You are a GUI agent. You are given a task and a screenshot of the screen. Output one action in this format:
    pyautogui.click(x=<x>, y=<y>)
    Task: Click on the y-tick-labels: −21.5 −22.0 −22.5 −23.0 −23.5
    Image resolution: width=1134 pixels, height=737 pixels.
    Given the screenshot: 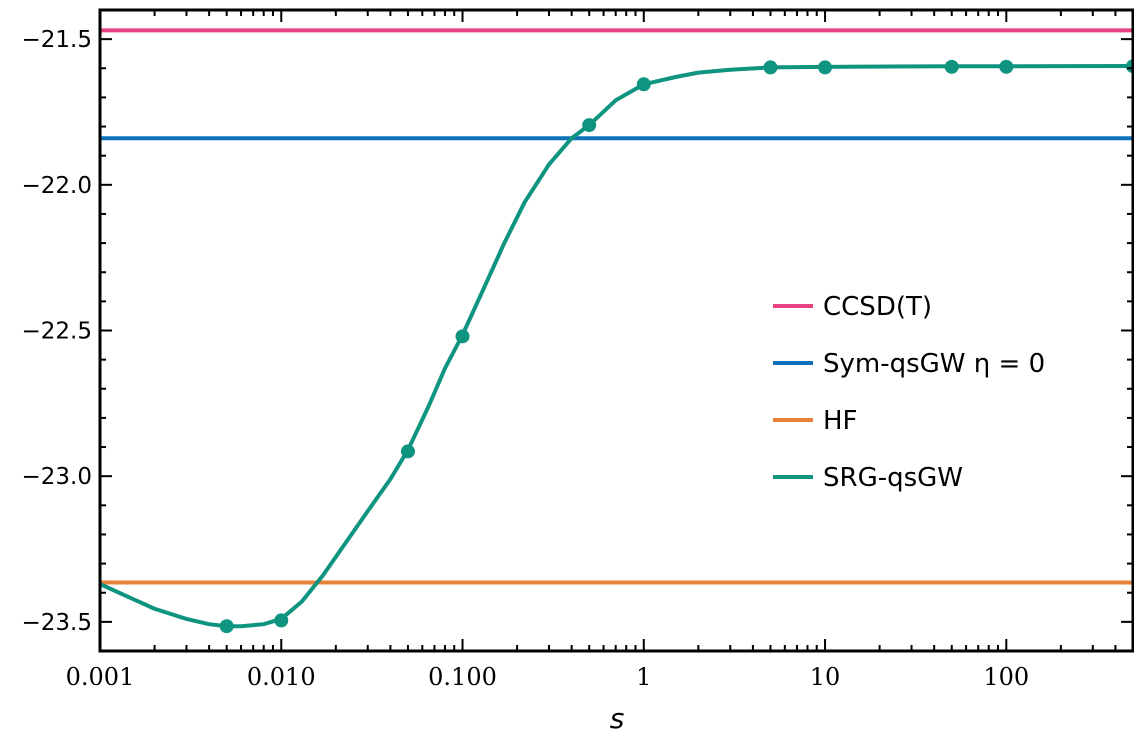 What is the action you would take?
    pyautogui.click(x=57, y=331)
    